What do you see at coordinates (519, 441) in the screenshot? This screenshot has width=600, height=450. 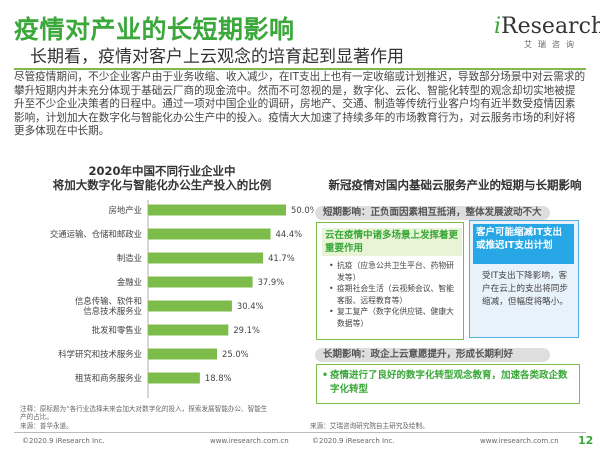 I see `footer-website-right: www.iresearch.com.cn` at bounding box center [519, 441].